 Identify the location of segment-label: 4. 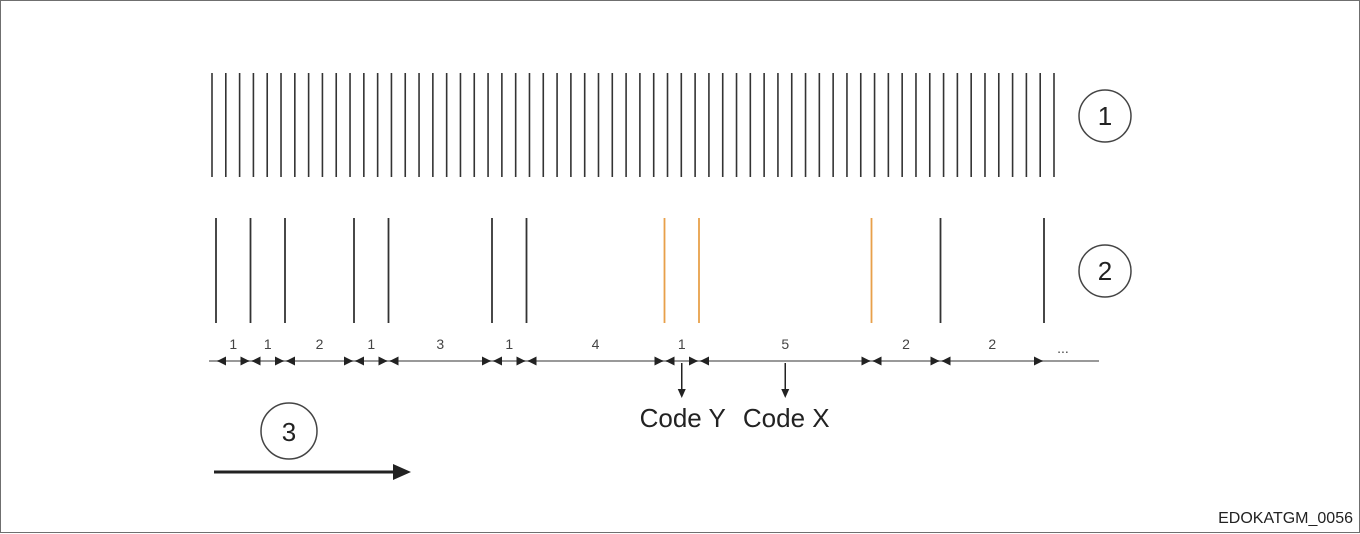
(596, 344).